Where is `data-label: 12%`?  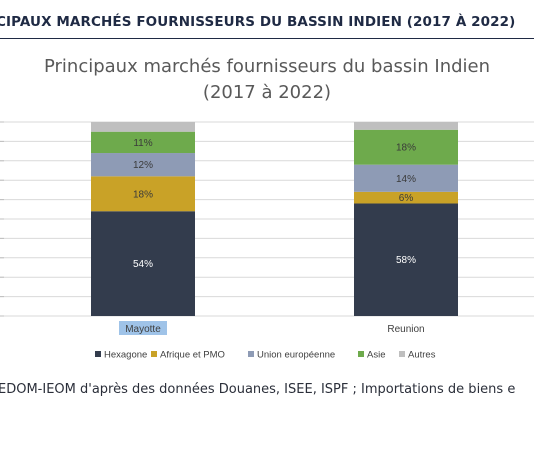
data-label: 12% is located at coordinates (143, 165).